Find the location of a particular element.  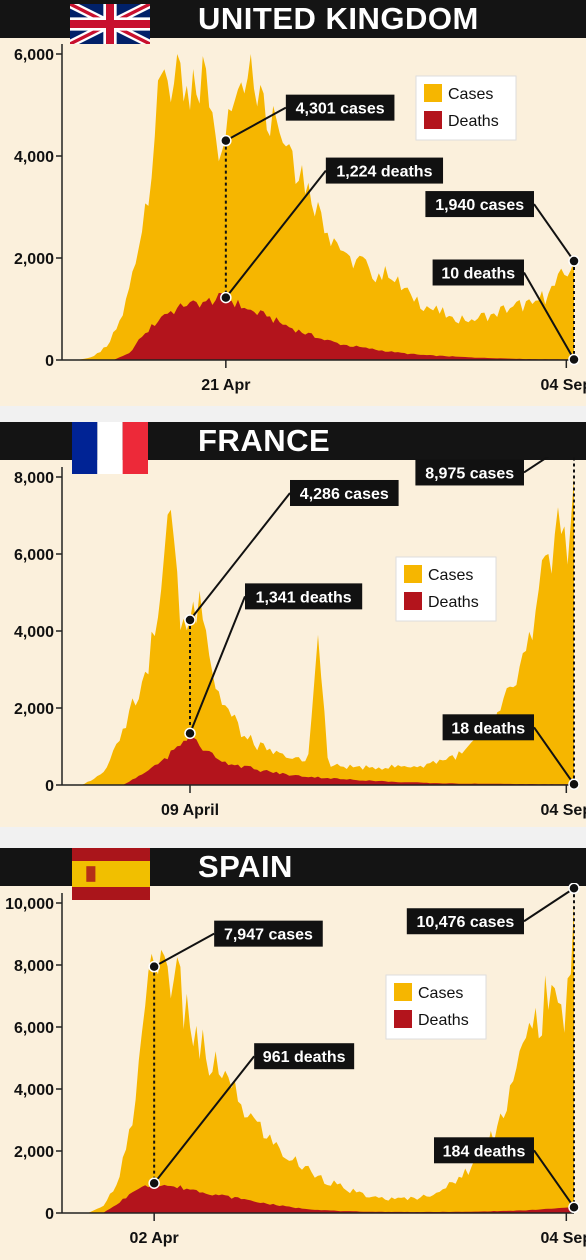

annotation-label: 184 deaths is located at coordinates (484, 1151).